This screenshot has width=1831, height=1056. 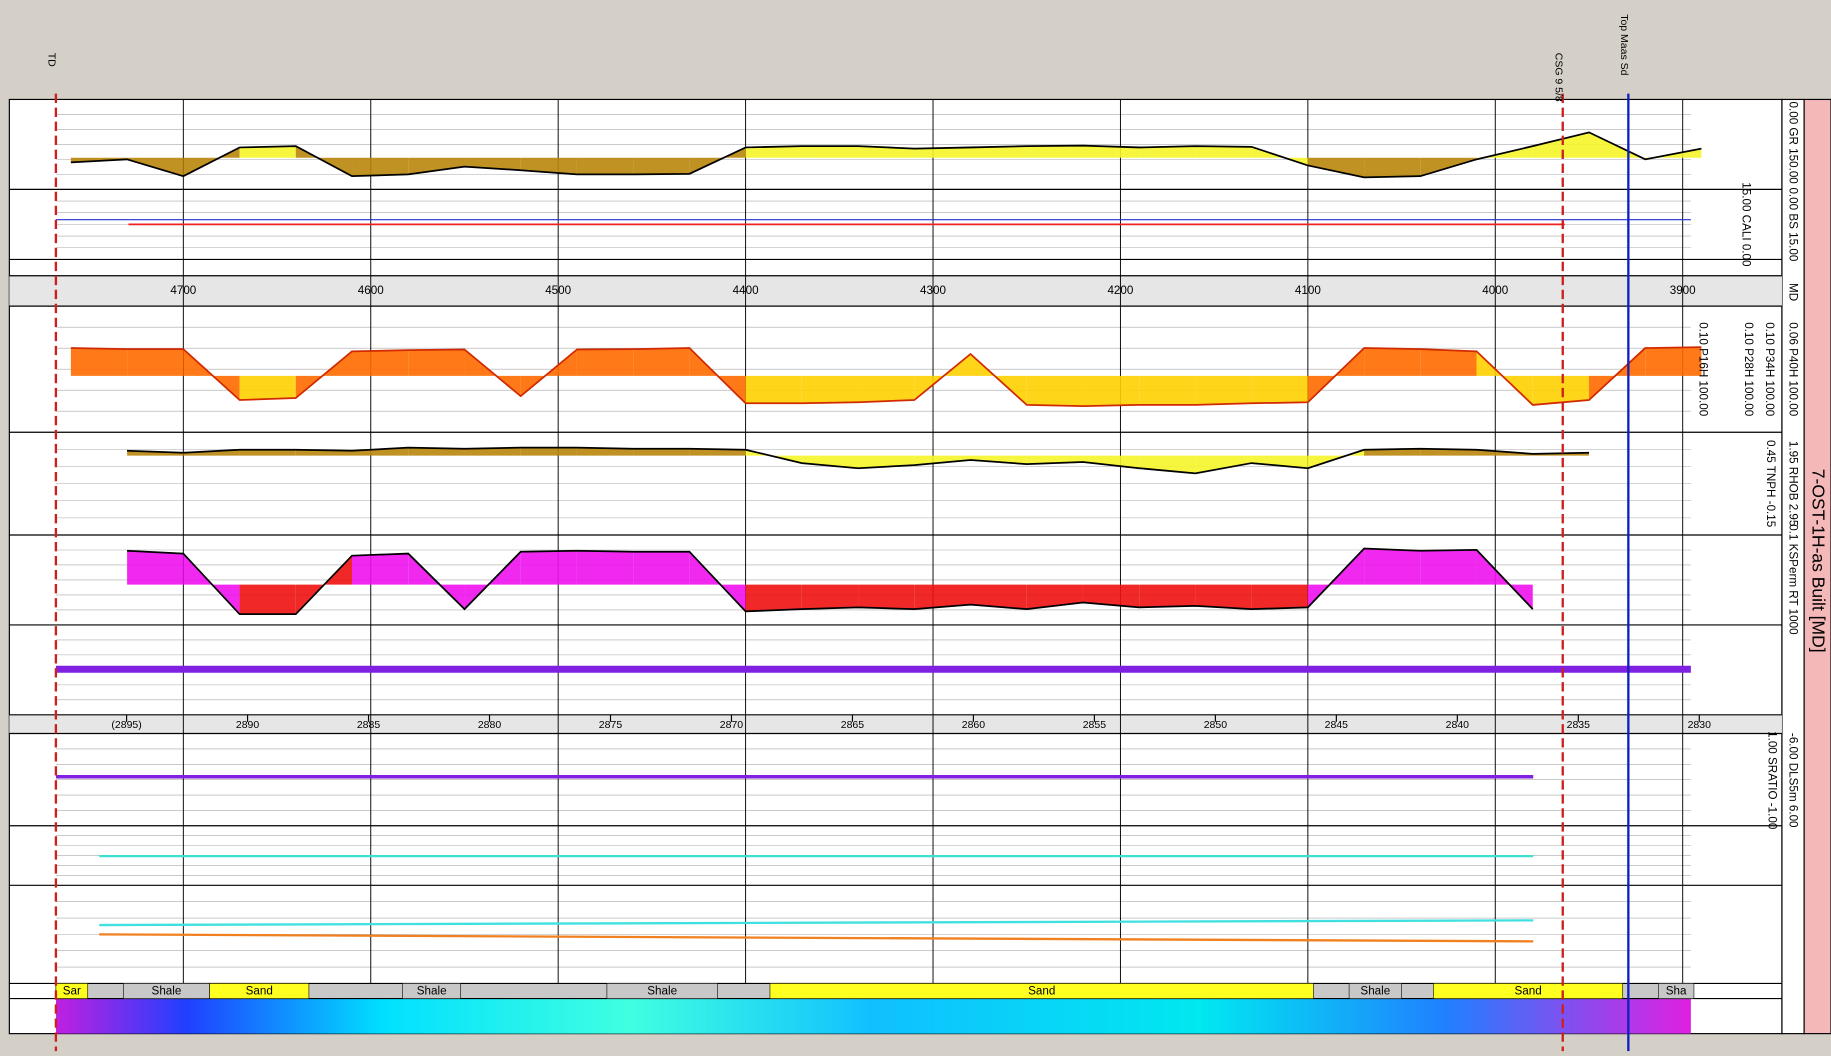 What do you see at coordinates (1702, 369) in the screenshot?
I see `track-header: 0.10 P16H 100.00` at bounding box center [1702, 369].